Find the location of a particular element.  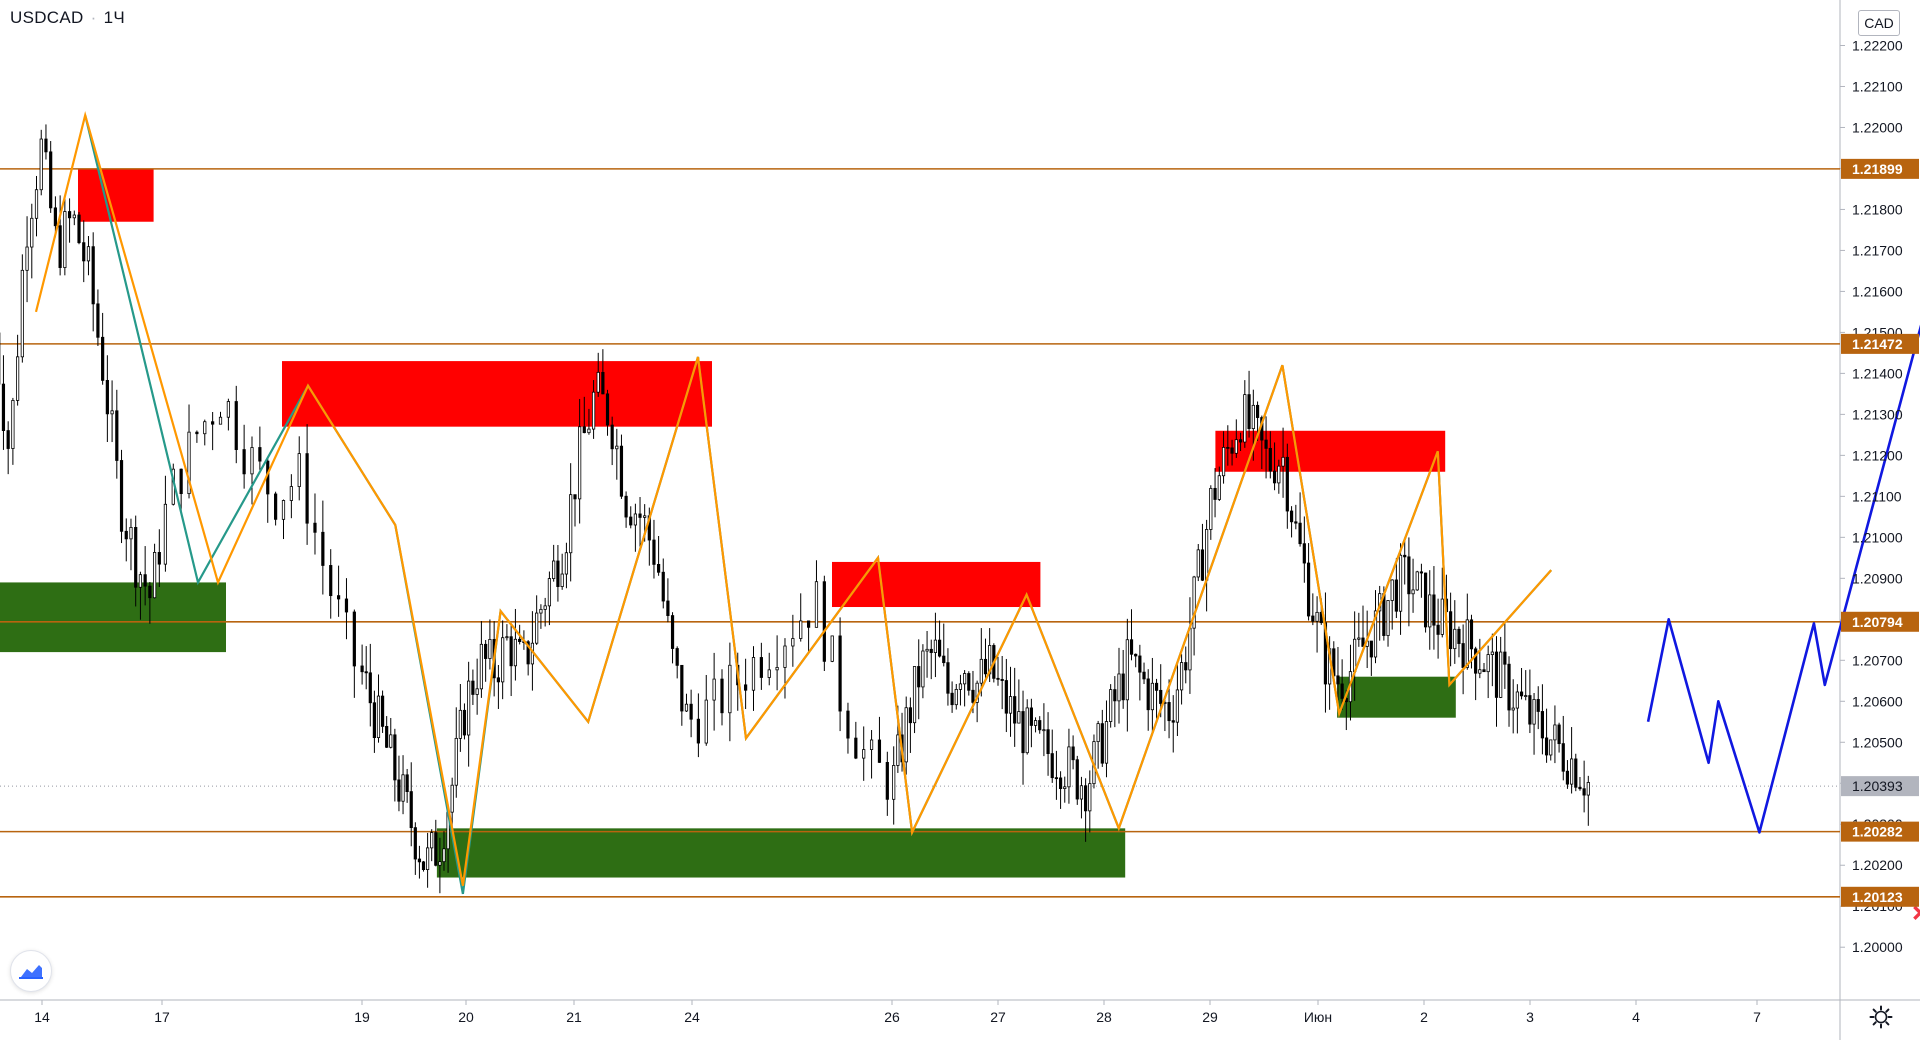

time-tick-label: 14 is located at coordinates (42, 1017).